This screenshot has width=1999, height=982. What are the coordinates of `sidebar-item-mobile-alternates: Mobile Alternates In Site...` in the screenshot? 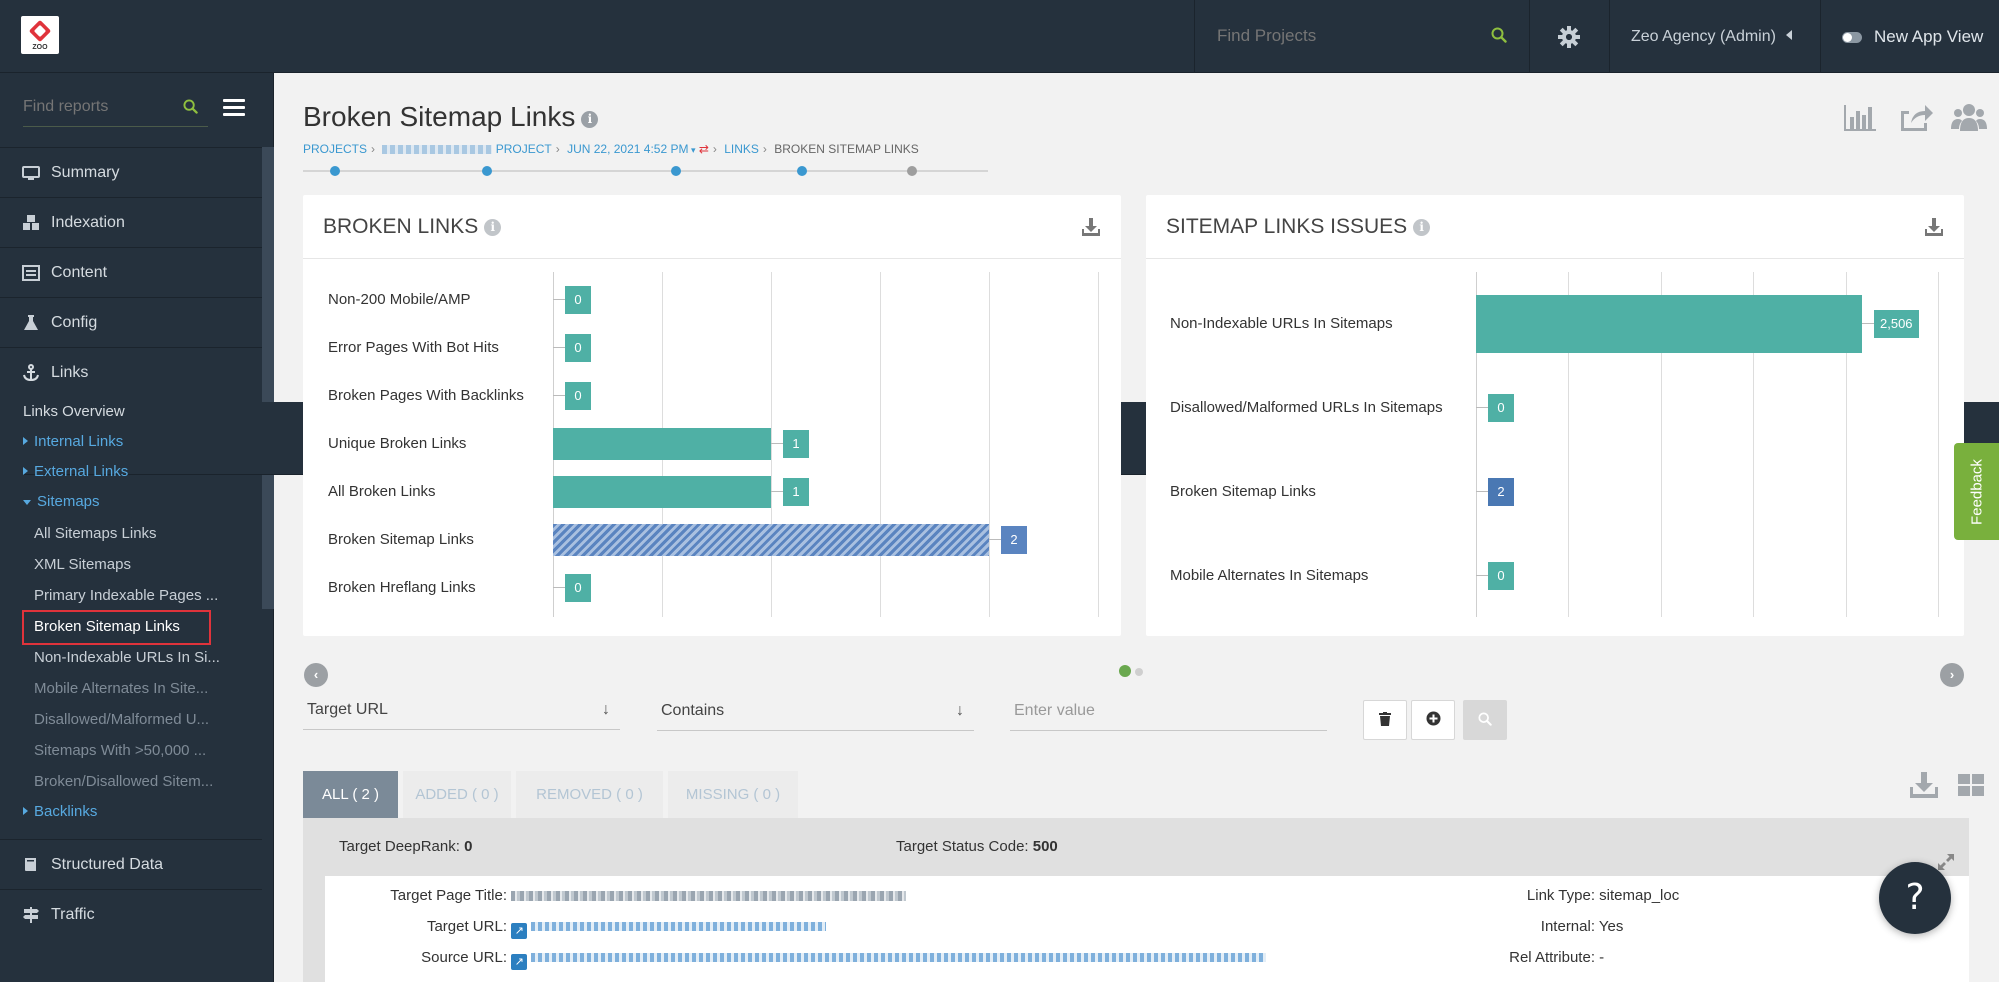 It's located at (121, 688).